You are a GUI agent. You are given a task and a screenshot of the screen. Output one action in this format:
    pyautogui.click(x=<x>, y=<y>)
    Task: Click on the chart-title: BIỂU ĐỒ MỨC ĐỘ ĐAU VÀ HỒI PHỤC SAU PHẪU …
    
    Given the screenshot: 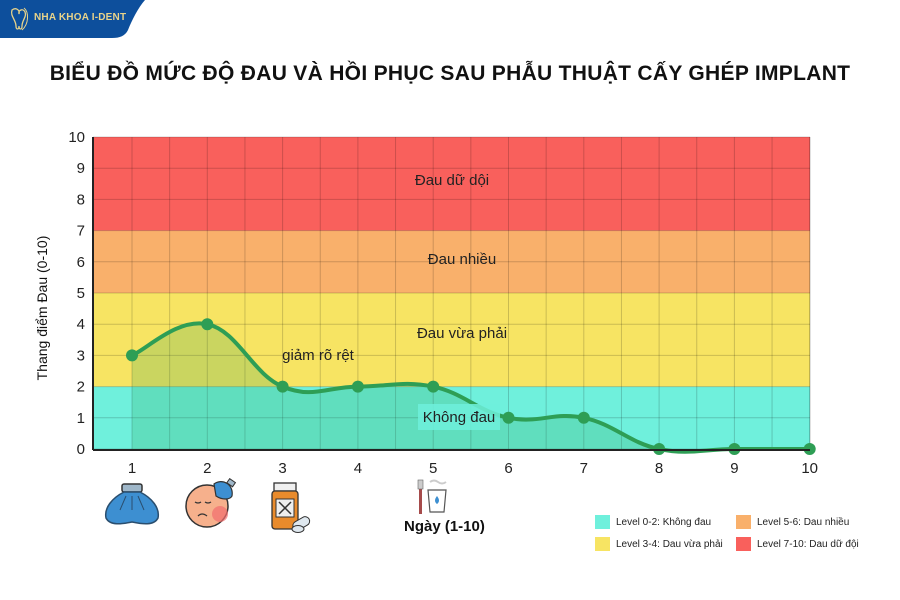 What is the action you would take?
    pyautogui.click(x=450, y=73)
    